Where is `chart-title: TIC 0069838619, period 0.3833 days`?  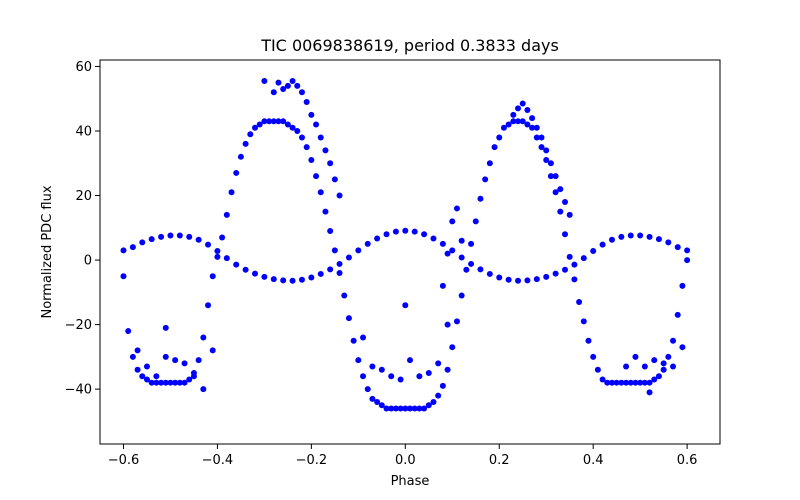
chart-title: TIC 0069838619, period 0.3833 days is located at coordinates (409, 45).